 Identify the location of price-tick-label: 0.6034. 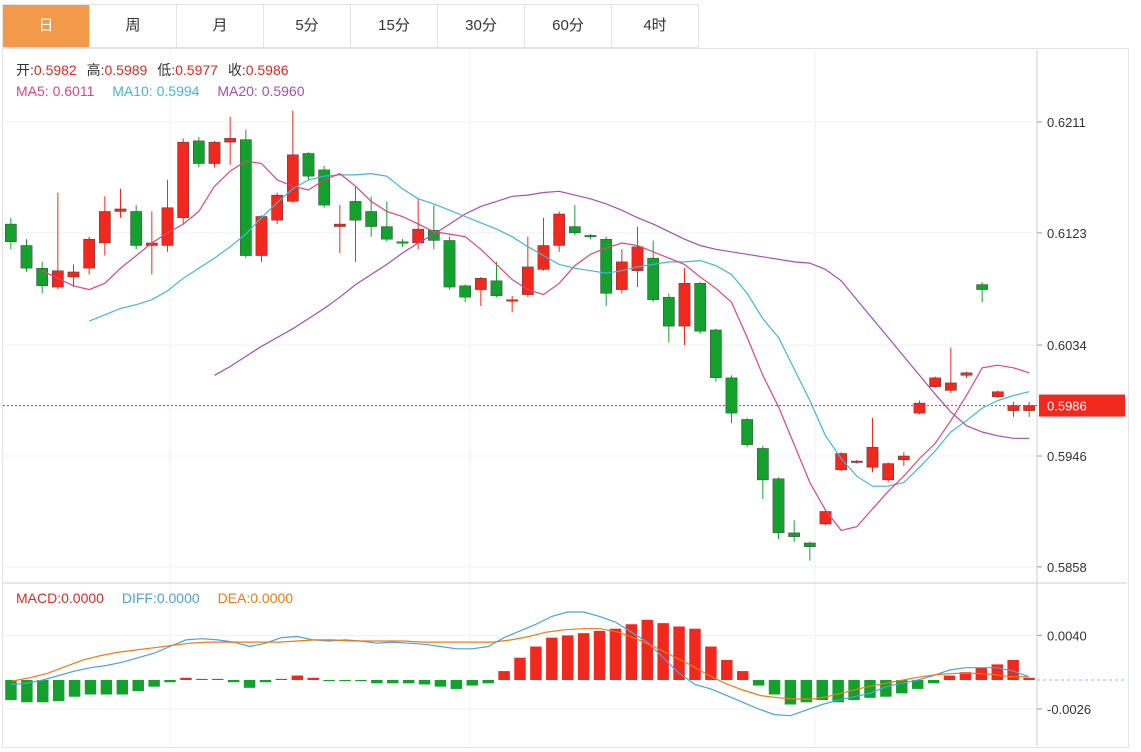
(1067, 345).